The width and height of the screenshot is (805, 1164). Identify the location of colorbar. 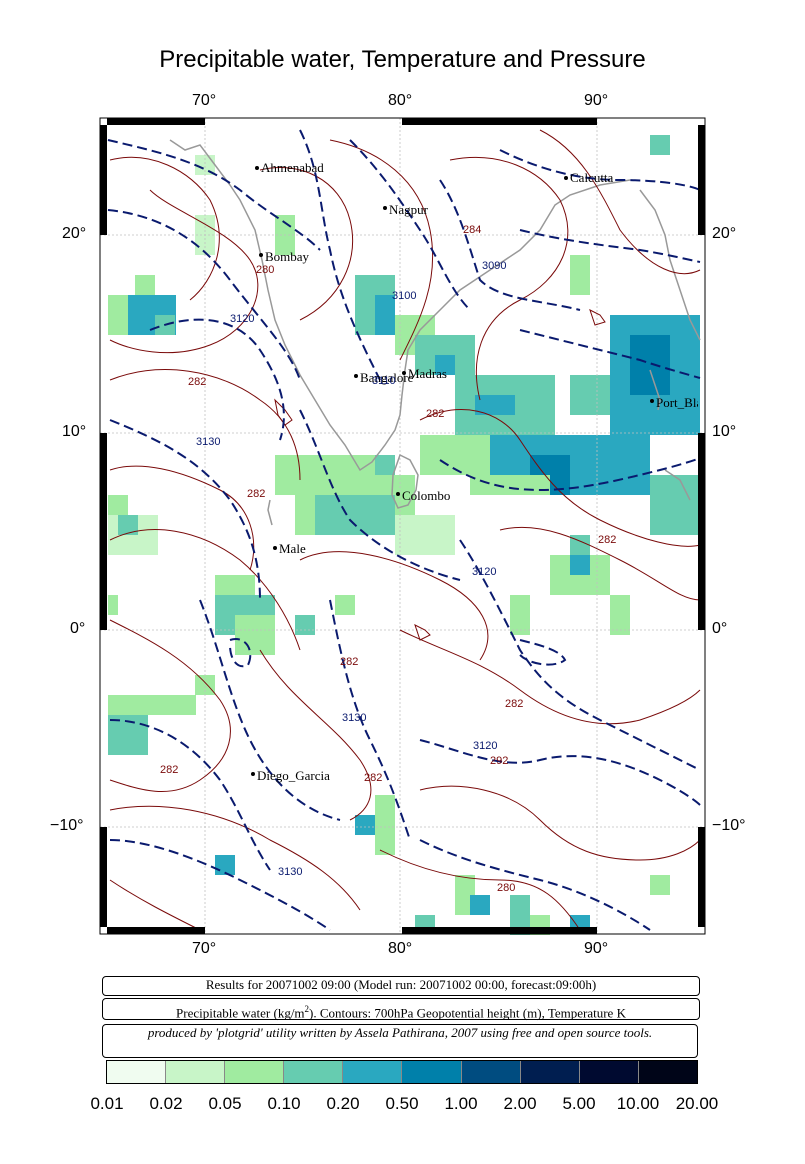
(402, 1072).